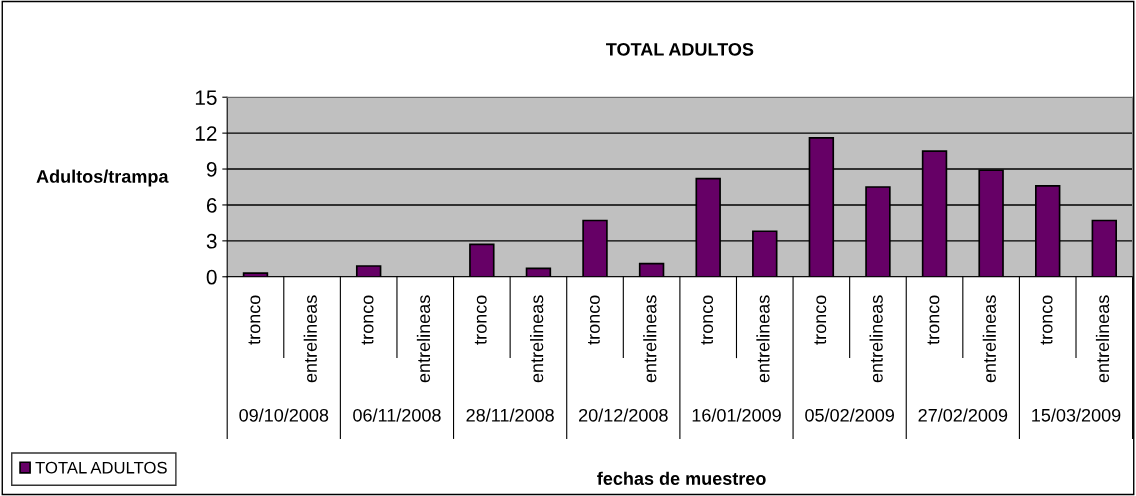  What do you see at coordinates (736, 415) in the screenshot?
I see `text: 16/01/2009` at bounding box center [736, 415].